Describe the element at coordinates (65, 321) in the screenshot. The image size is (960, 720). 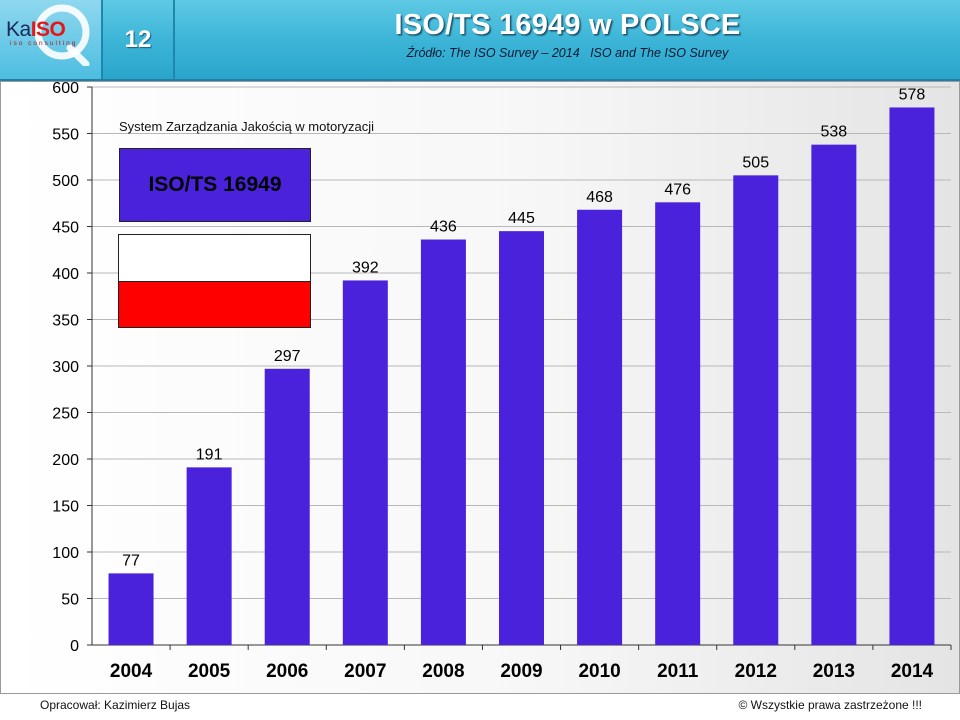
I see `y-tick-label: 350` at that location.